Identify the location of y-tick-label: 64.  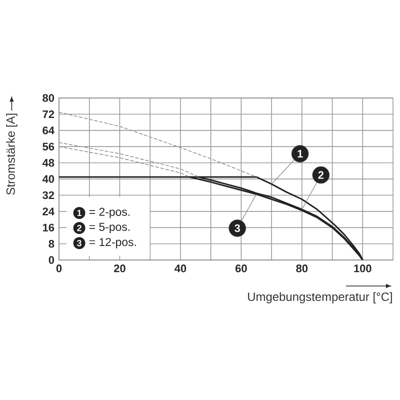
(48, 130).